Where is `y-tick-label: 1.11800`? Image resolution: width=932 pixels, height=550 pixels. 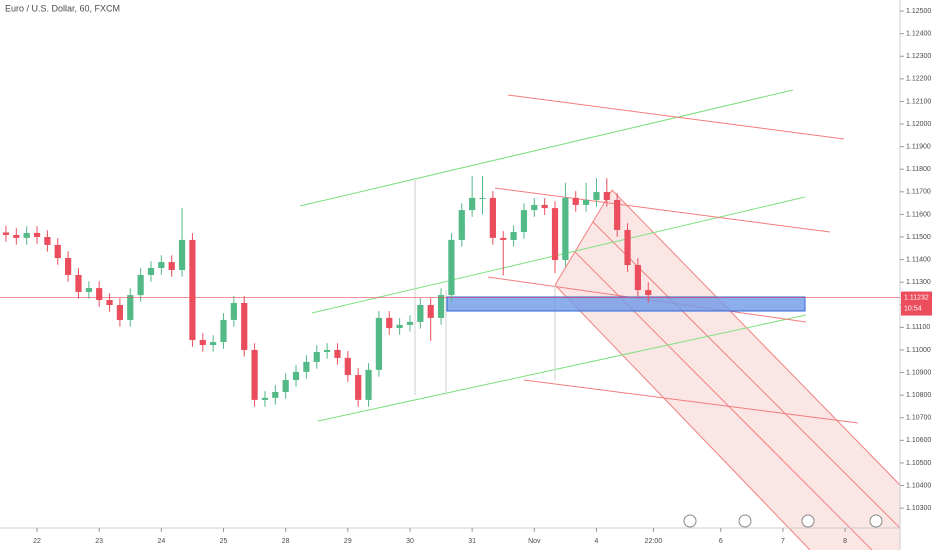
y-tick-label: 1.11800 is located at coordinates (918, 169).